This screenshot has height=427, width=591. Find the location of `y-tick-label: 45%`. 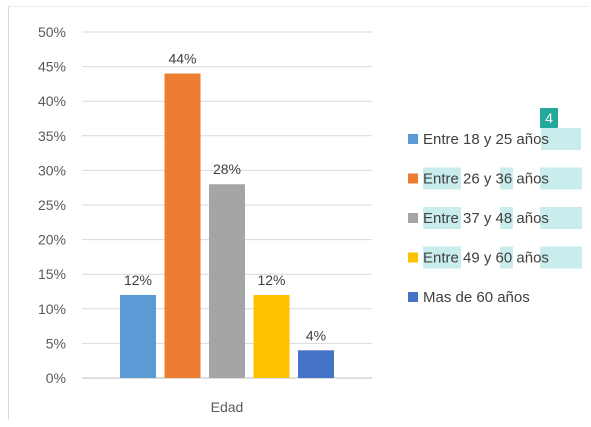

y-tick-label: 45% is located at coordinates (52, 67).